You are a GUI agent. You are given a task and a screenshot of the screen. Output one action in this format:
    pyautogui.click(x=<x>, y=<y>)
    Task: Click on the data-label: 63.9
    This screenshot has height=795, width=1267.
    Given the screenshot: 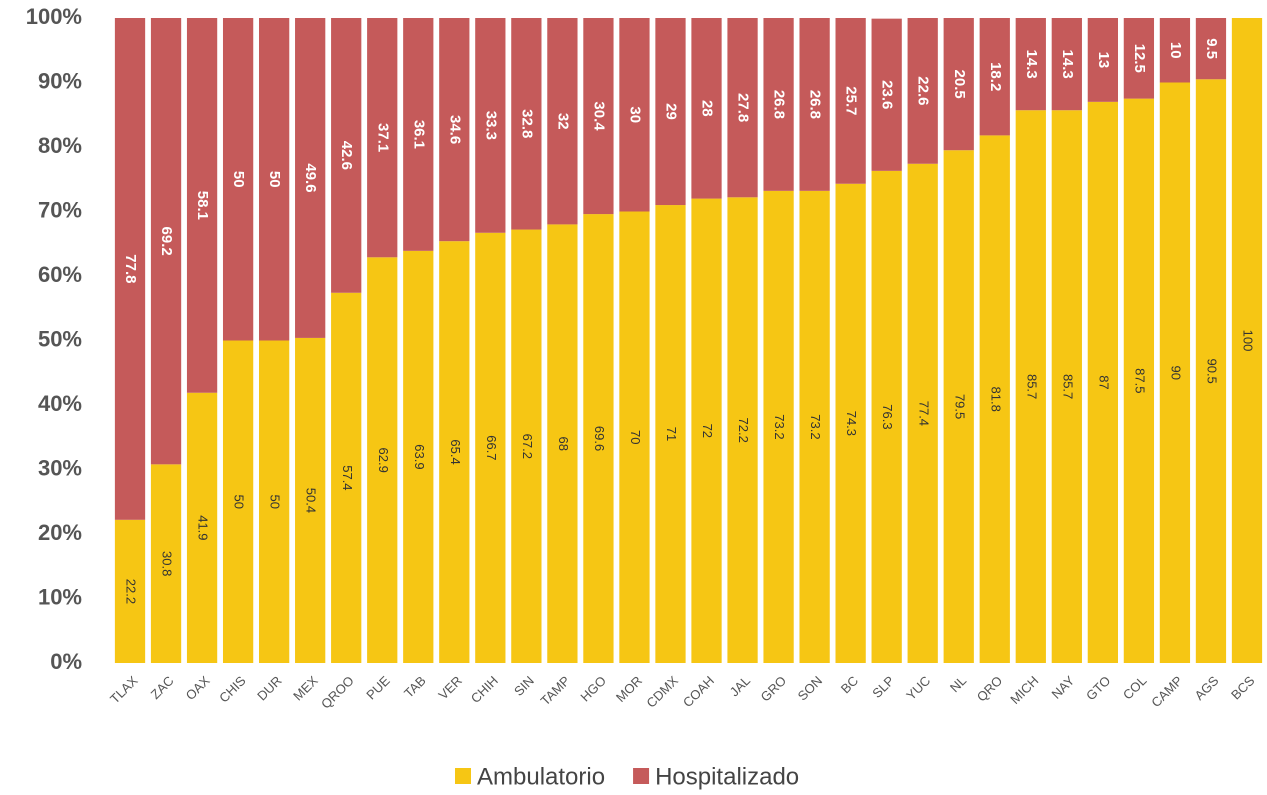 What is the action you would take?
    pyautogui.click(x=419, y=456)
    